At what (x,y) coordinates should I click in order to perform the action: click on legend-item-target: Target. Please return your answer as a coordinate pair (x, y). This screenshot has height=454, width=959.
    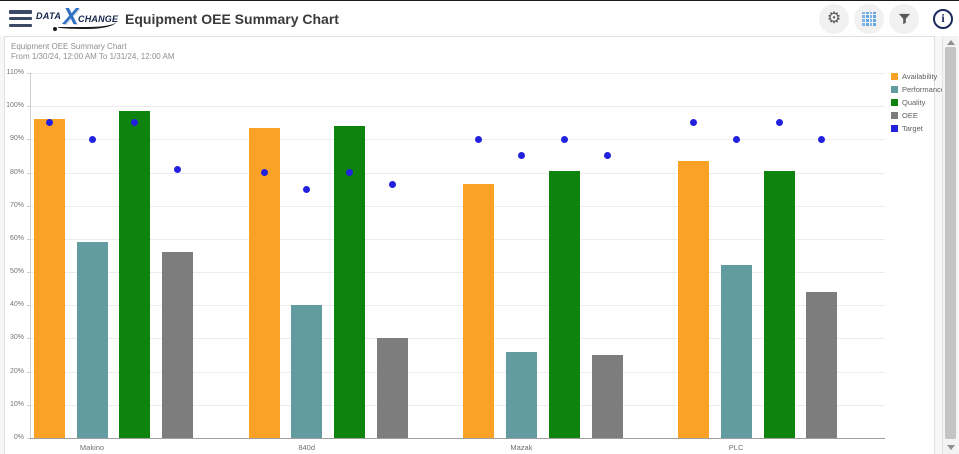
    Looking at the image, I should click on (907, 128).